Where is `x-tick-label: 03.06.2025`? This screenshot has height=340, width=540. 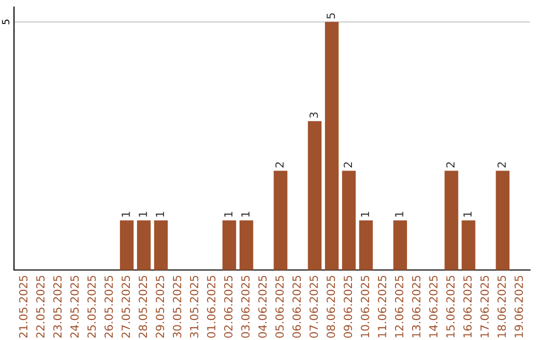 x-tick-label: 03.06.2025 is located at coordinates (245, 307).